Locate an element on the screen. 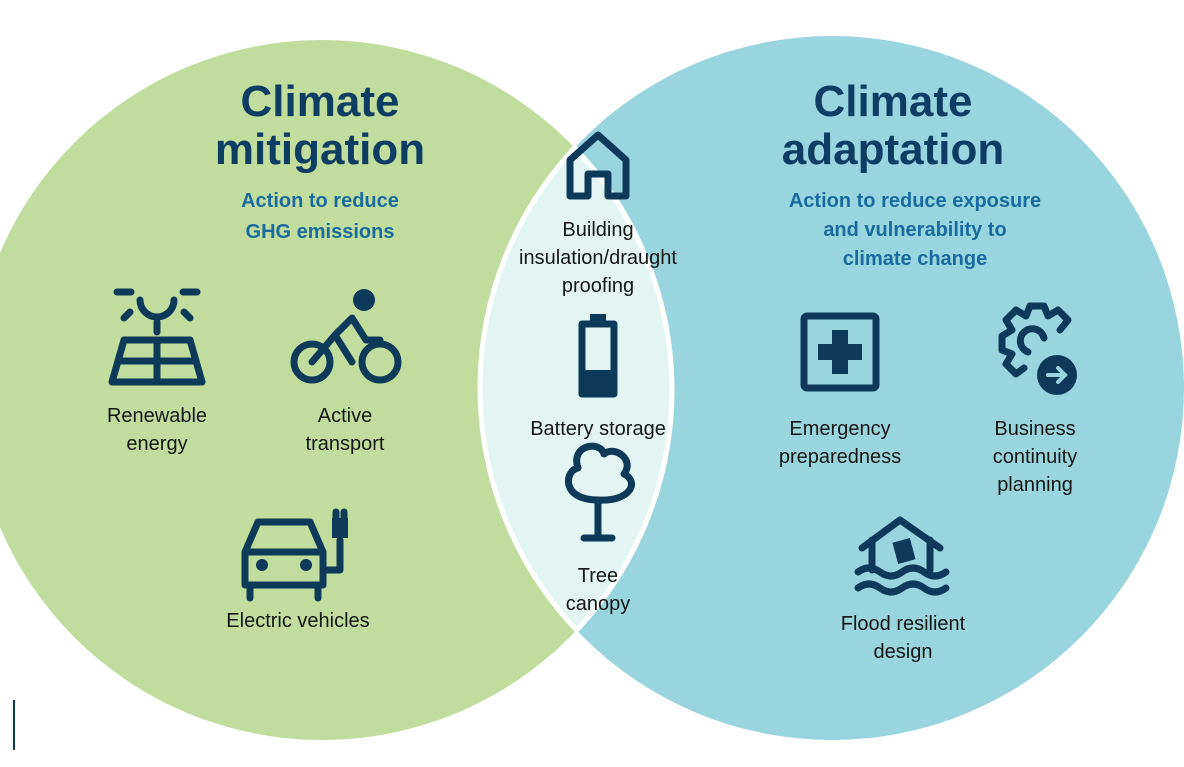 Image resolution: width=1184 pixels, height=767 pixels. item-label: Renewable is located at coordinates (157, 416).